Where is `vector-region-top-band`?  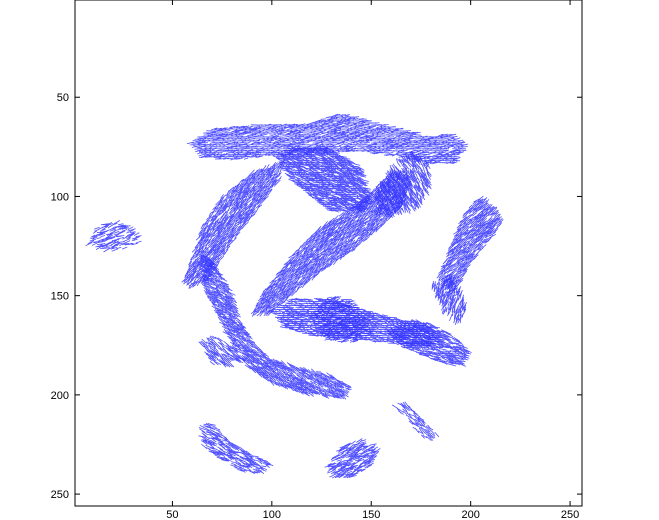
vector-region-top-band is located at coordinates (328, 139).